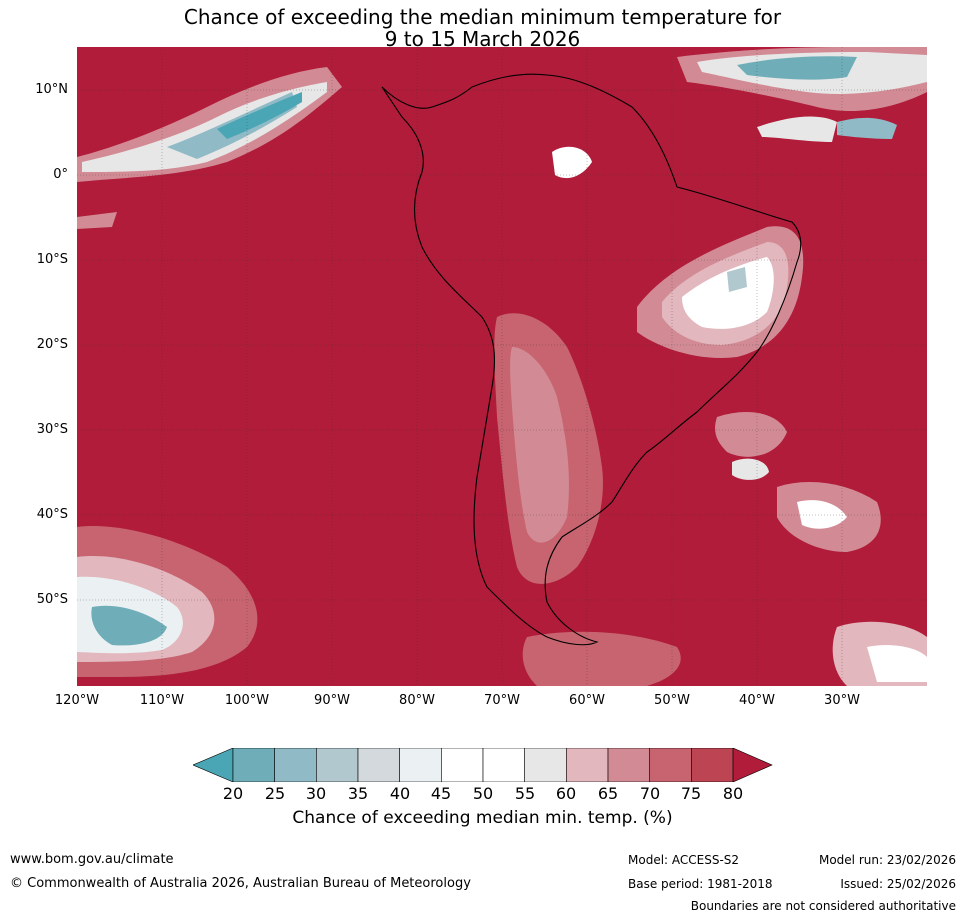 The width and height of the screenshot is (965, 919). What do you see at coordinates (316, 793) in the screenshot?
I see `legend-tick: 30` at bounding box center [316, 793].